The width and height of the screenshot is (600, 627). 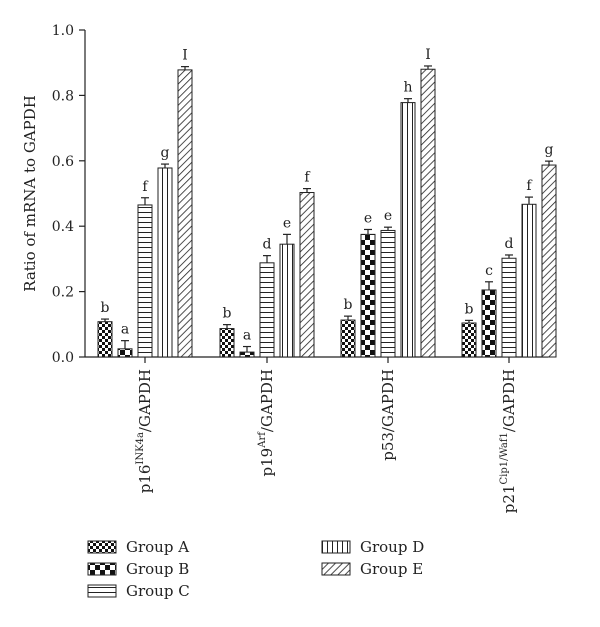 What do you see at coordinates (145, 479) in the screenshot?
I see `category-label-base: p16` at bounding box center [145, 479].